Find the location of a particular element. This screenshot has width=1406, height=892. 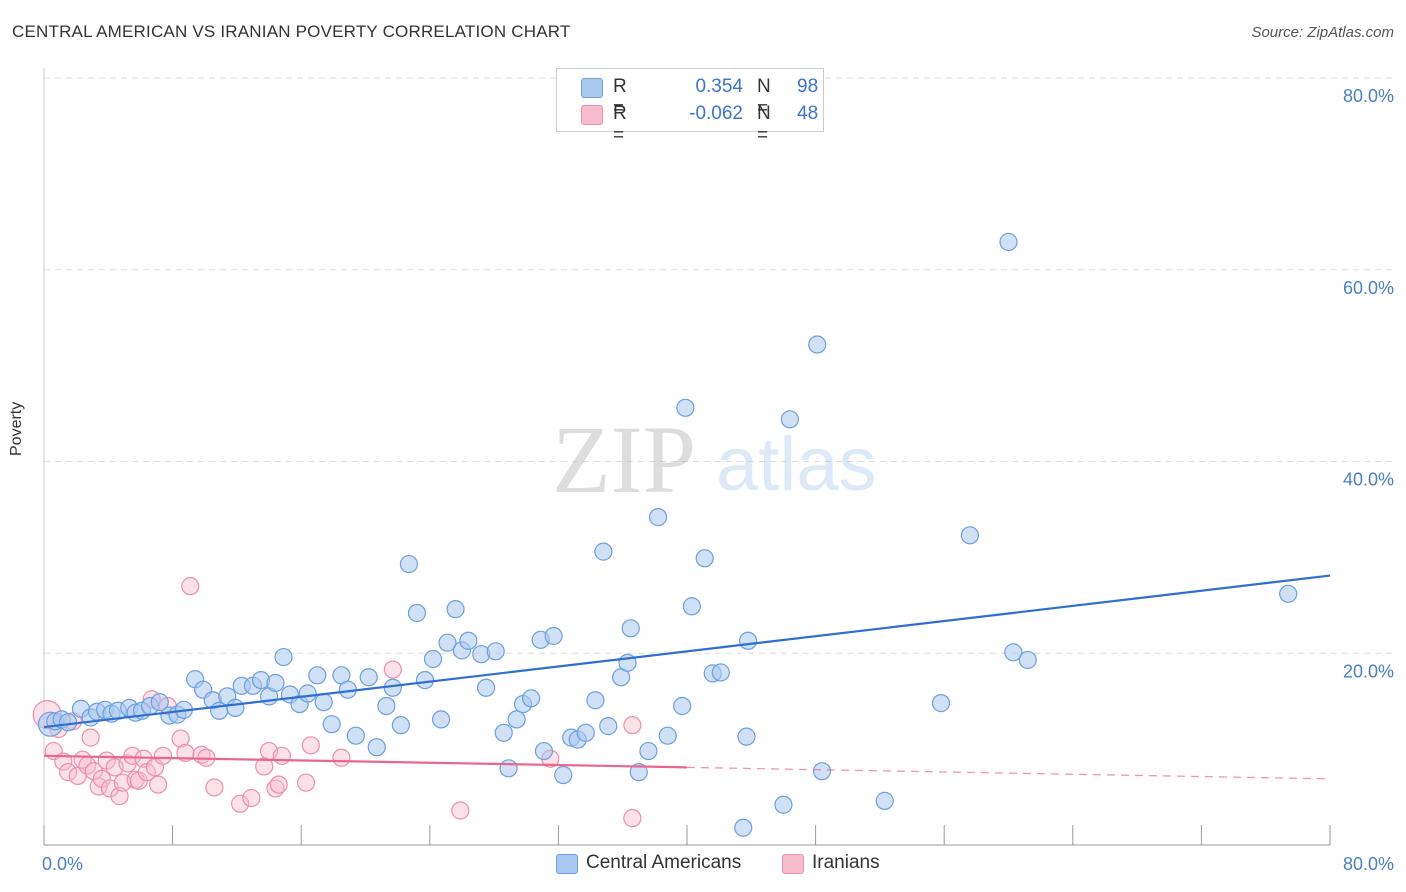

r-value: -0.062 is located at coordinates (716, 113).